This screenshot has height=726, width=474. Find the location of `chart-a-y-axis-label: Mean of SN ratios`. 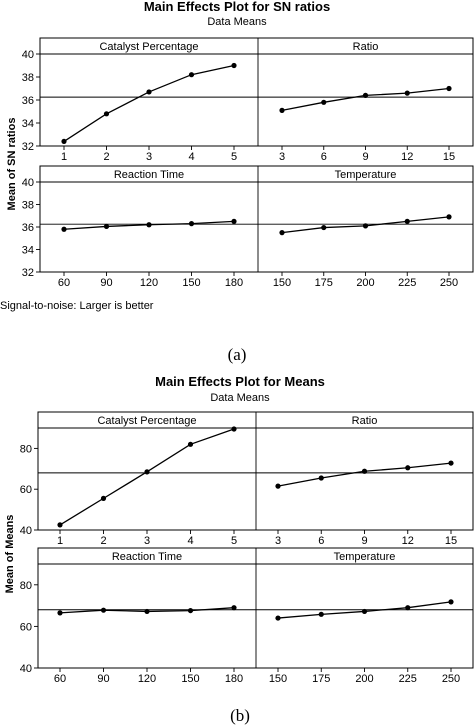

chart-a-y-axis-label: Mean of SN ratios is located at coordinates (12, 164).